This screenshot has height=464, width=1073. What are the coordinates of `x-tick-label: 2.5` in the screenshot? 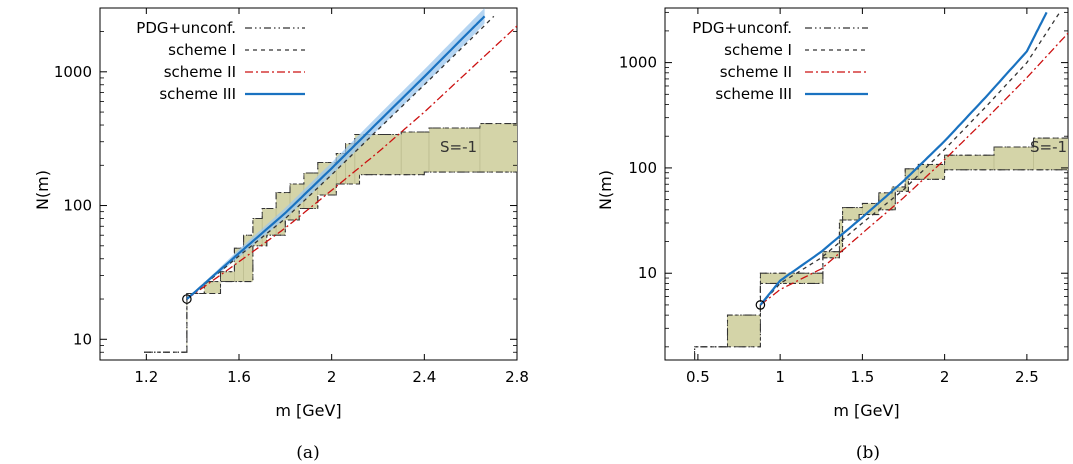 It's located at (1027, 377).